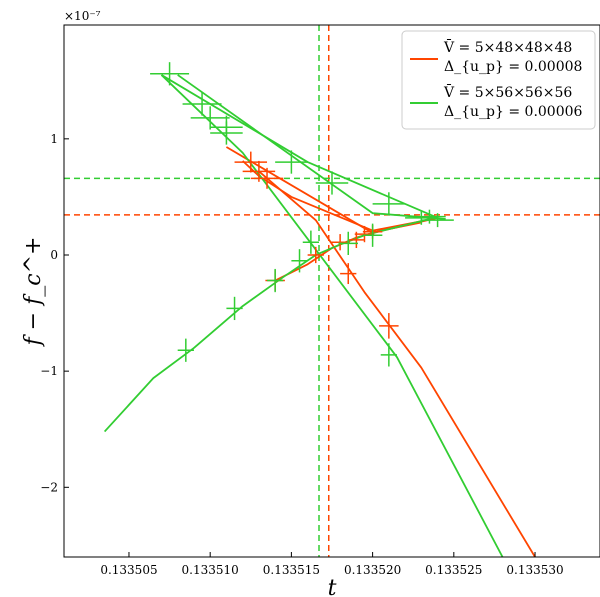 The width and height of the screenshot is (600, 597). What do you see at coordinates (534, 570) in the screenshot?
I see `x-tick-label: 0.133530` at bounding box center [534, 570].